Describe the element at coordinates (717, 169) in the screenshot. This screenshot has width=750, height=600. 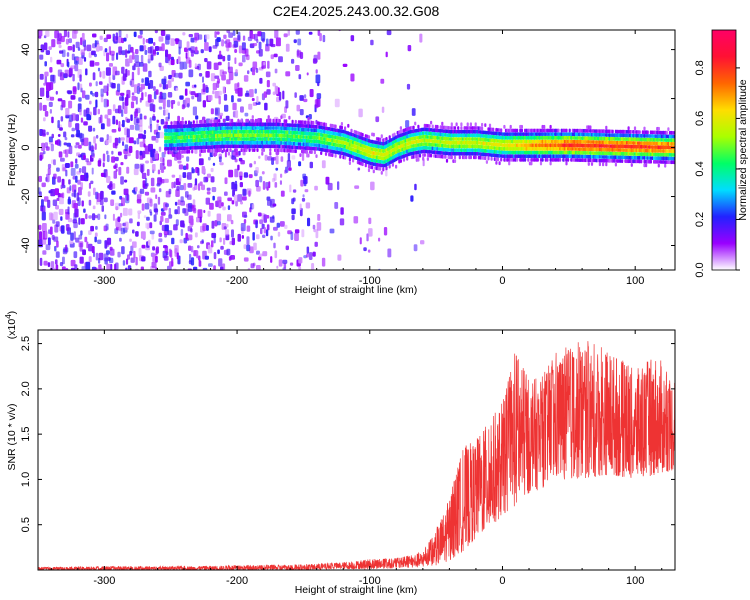
I see `colorbar-ticks: 0.0 0.2 0.4 0.6 0.8` at that location.